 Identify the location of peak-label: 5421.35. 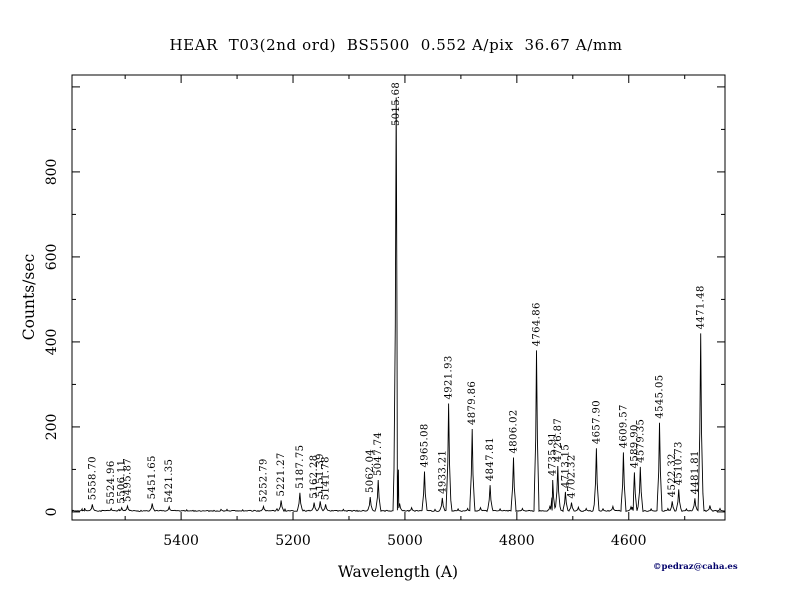
(169, 481).